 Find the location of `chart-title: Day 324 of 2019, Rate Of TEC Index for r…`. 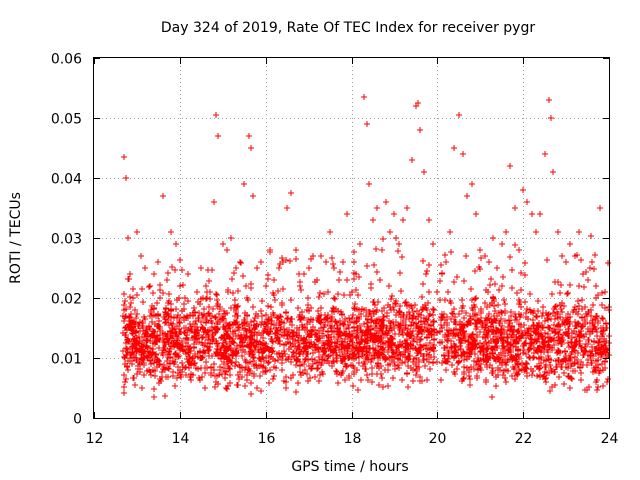

chart-title: Day 324 of 2019, Rate Of TEC Index for r… is located at coordinates (348, 28).